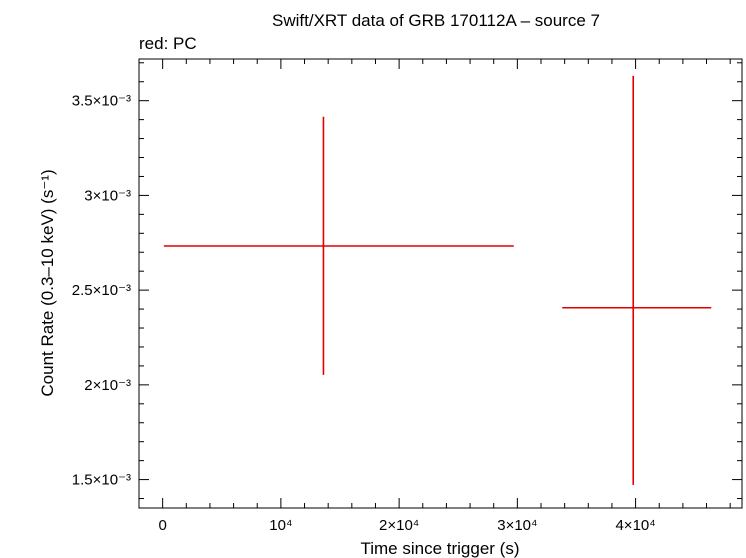 This screenshot has height=558, width=746. I want to click on chart-subtitle: red: PC, so click(168, 43).